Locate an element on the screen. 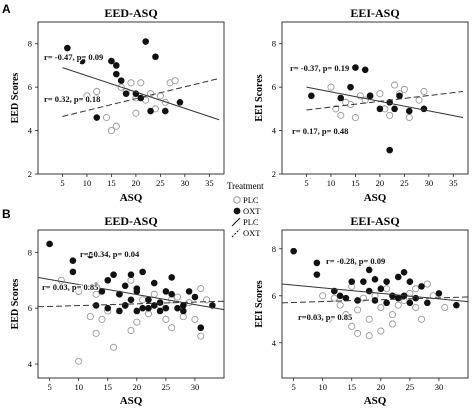 This screenshot has height=410, width=474. chart-title: EED-ASQ is located at coordinates (130, 221).